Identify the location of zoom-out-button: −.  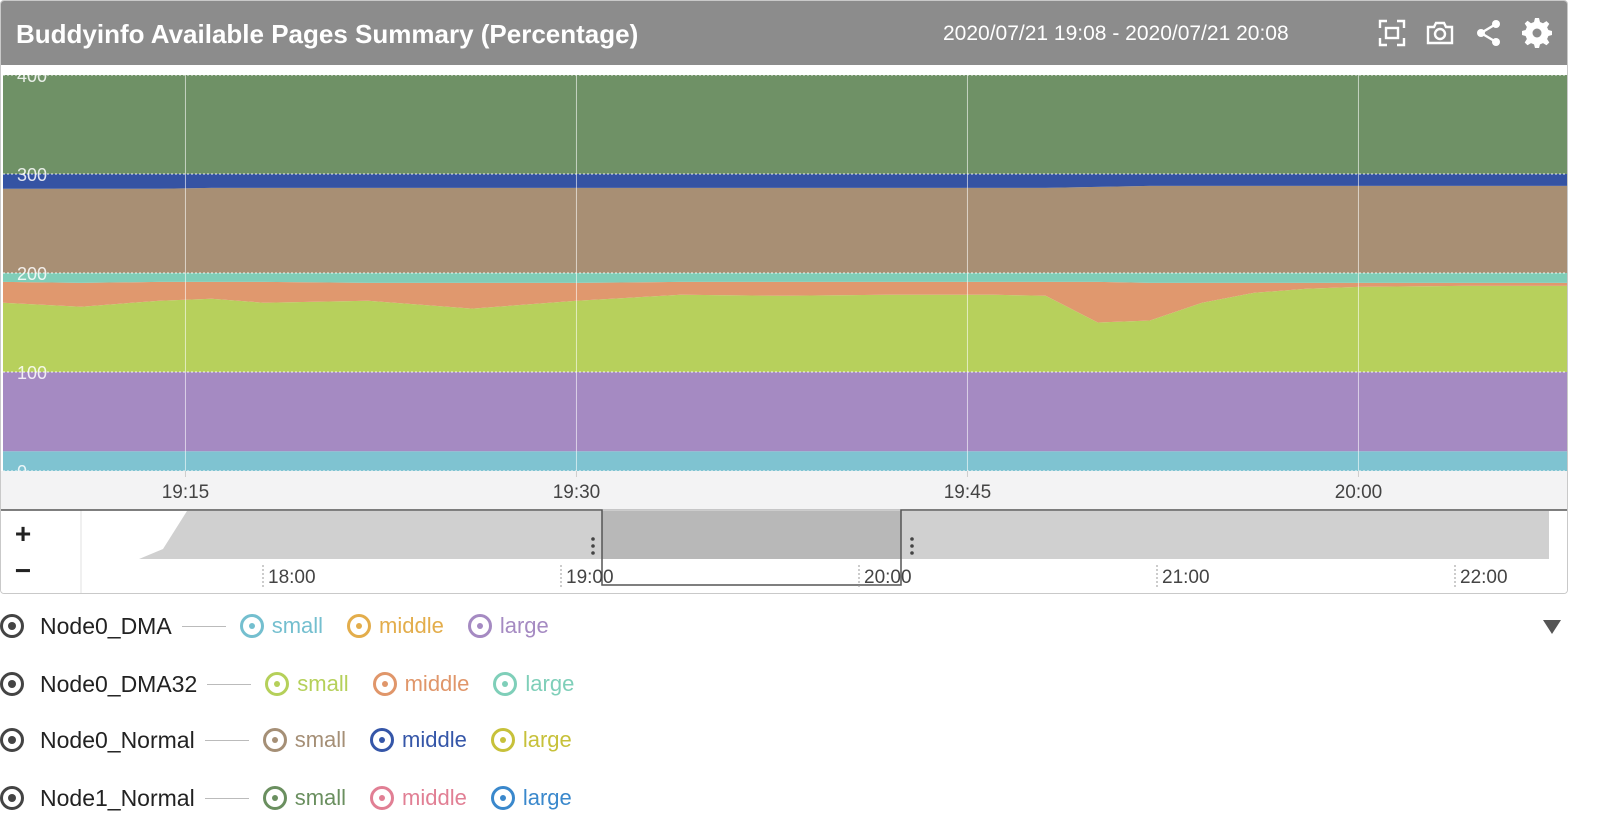
(23, 570).